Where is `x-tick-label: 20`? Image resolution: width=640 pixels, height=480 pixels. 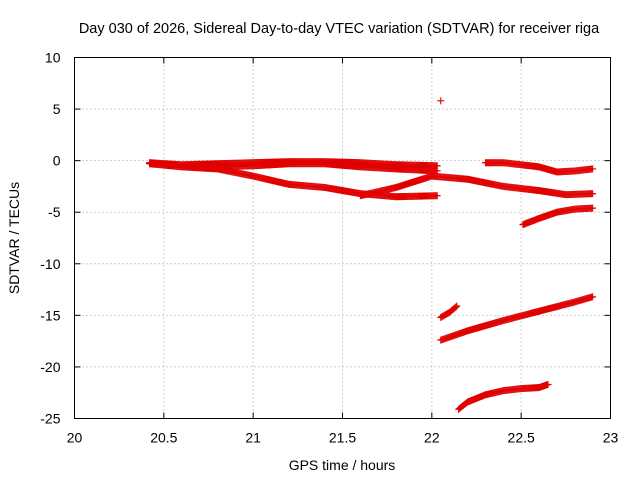 x-tick-label: 20 is located at coordinates (75, 438).